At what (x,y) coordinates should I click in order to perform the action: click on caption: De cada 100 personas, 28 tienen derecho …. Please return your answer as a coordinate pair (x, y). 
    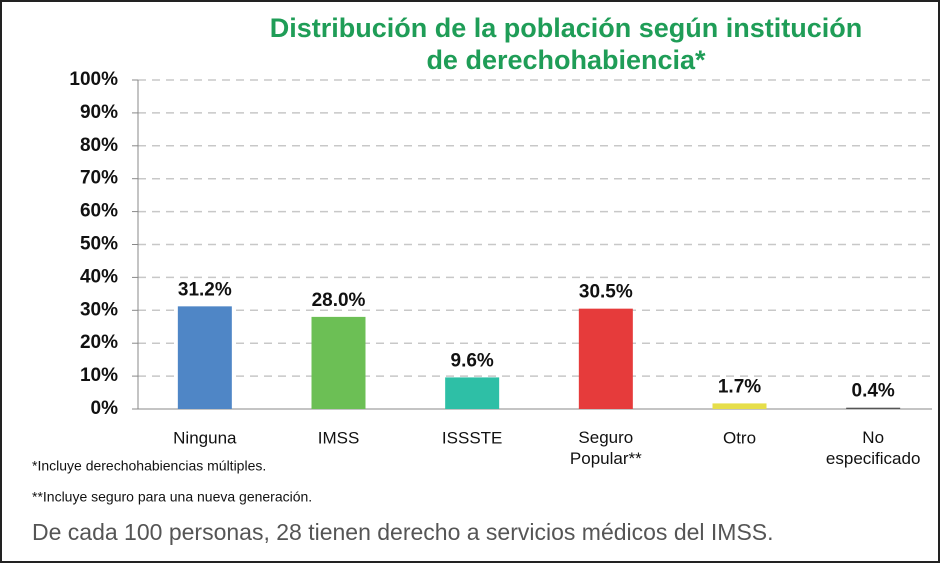
    Looking at the image, I should click on (403, 532).